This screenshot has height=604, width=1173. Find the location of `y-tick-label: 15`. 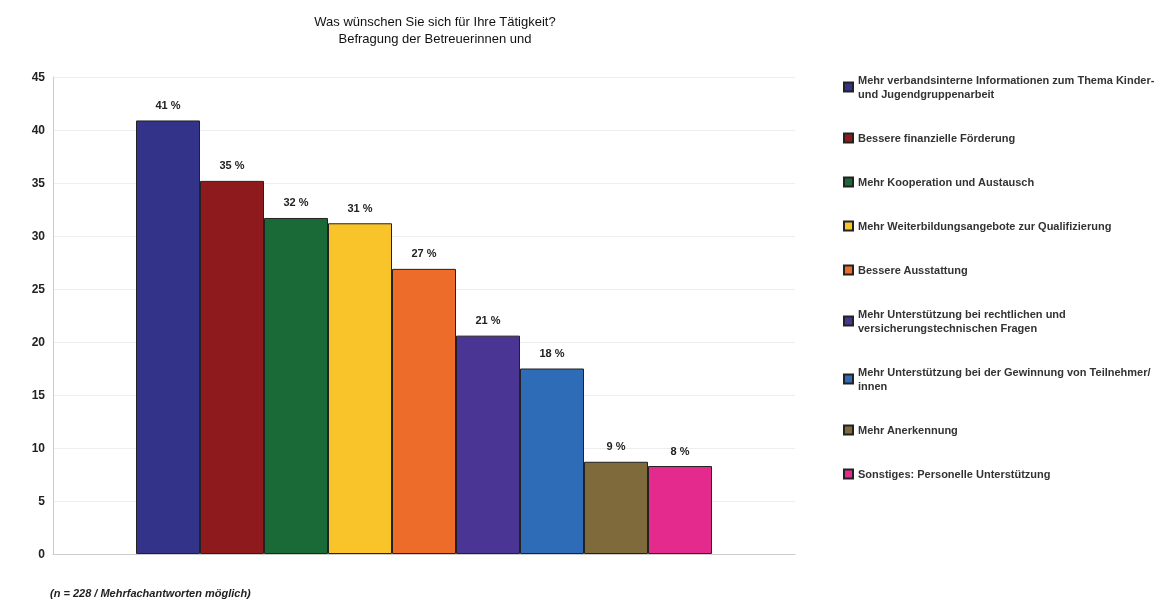

y-tick-label: 15 is located at coordinates (38, 395).